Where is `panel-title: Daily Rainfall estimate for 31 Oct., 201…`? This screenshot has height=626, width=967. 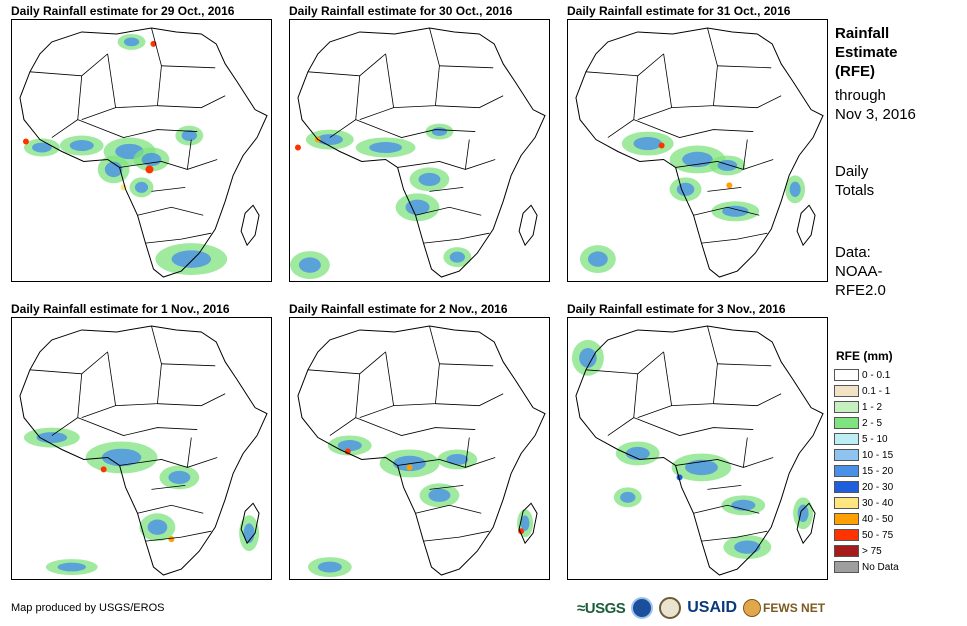
panel-title: Daily Rainfall estimate for 31 Oct., 201… is located at coordinates (679, 11).